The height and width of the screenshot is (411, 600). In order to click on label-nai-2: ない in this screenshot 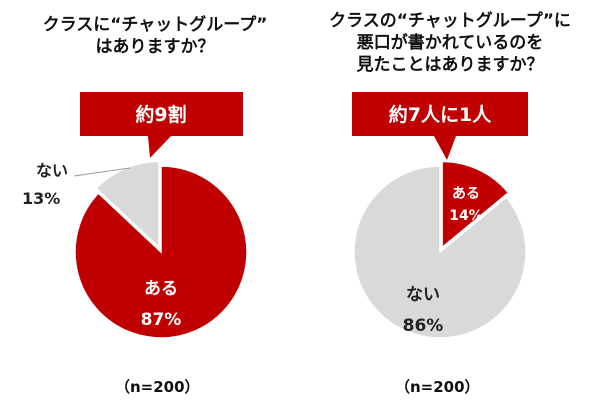, I will do `click(423, 295)`.